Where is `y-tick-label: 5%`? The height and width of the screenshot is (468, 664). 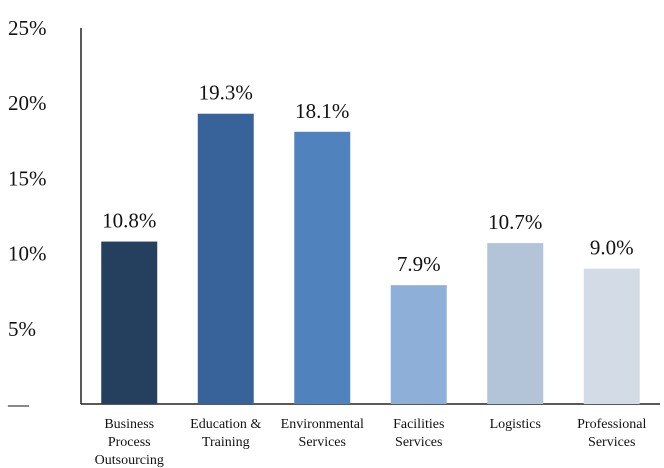
y-tick-label: 5% is located at coordinates (22, 329).